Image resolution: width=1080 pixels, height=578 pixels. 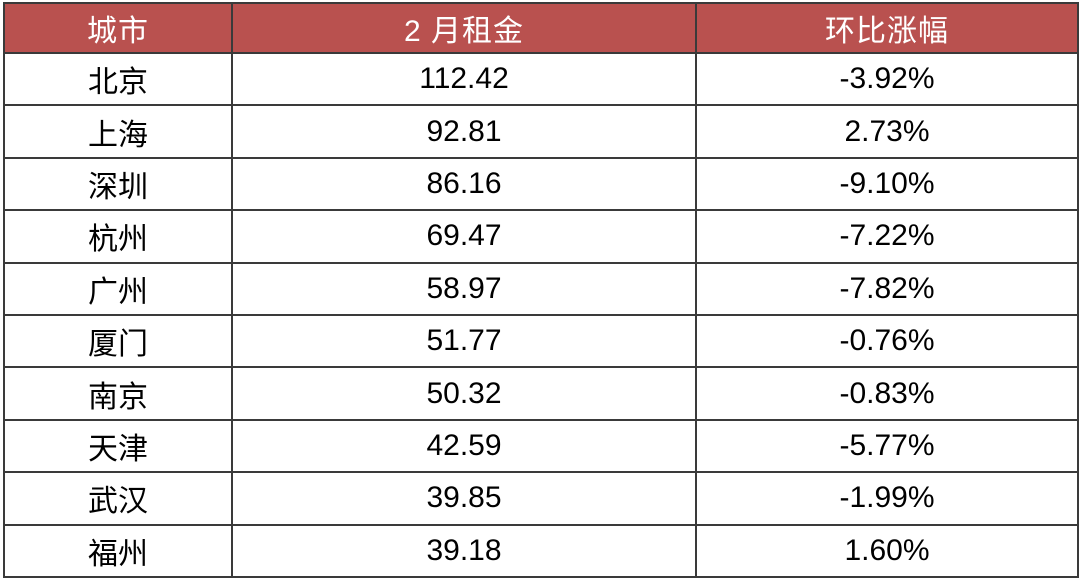 What do you see at coordinates (118, 28) in the screenshot?
I see `header-cell-city: 城市` at bounding box center [118, 28].